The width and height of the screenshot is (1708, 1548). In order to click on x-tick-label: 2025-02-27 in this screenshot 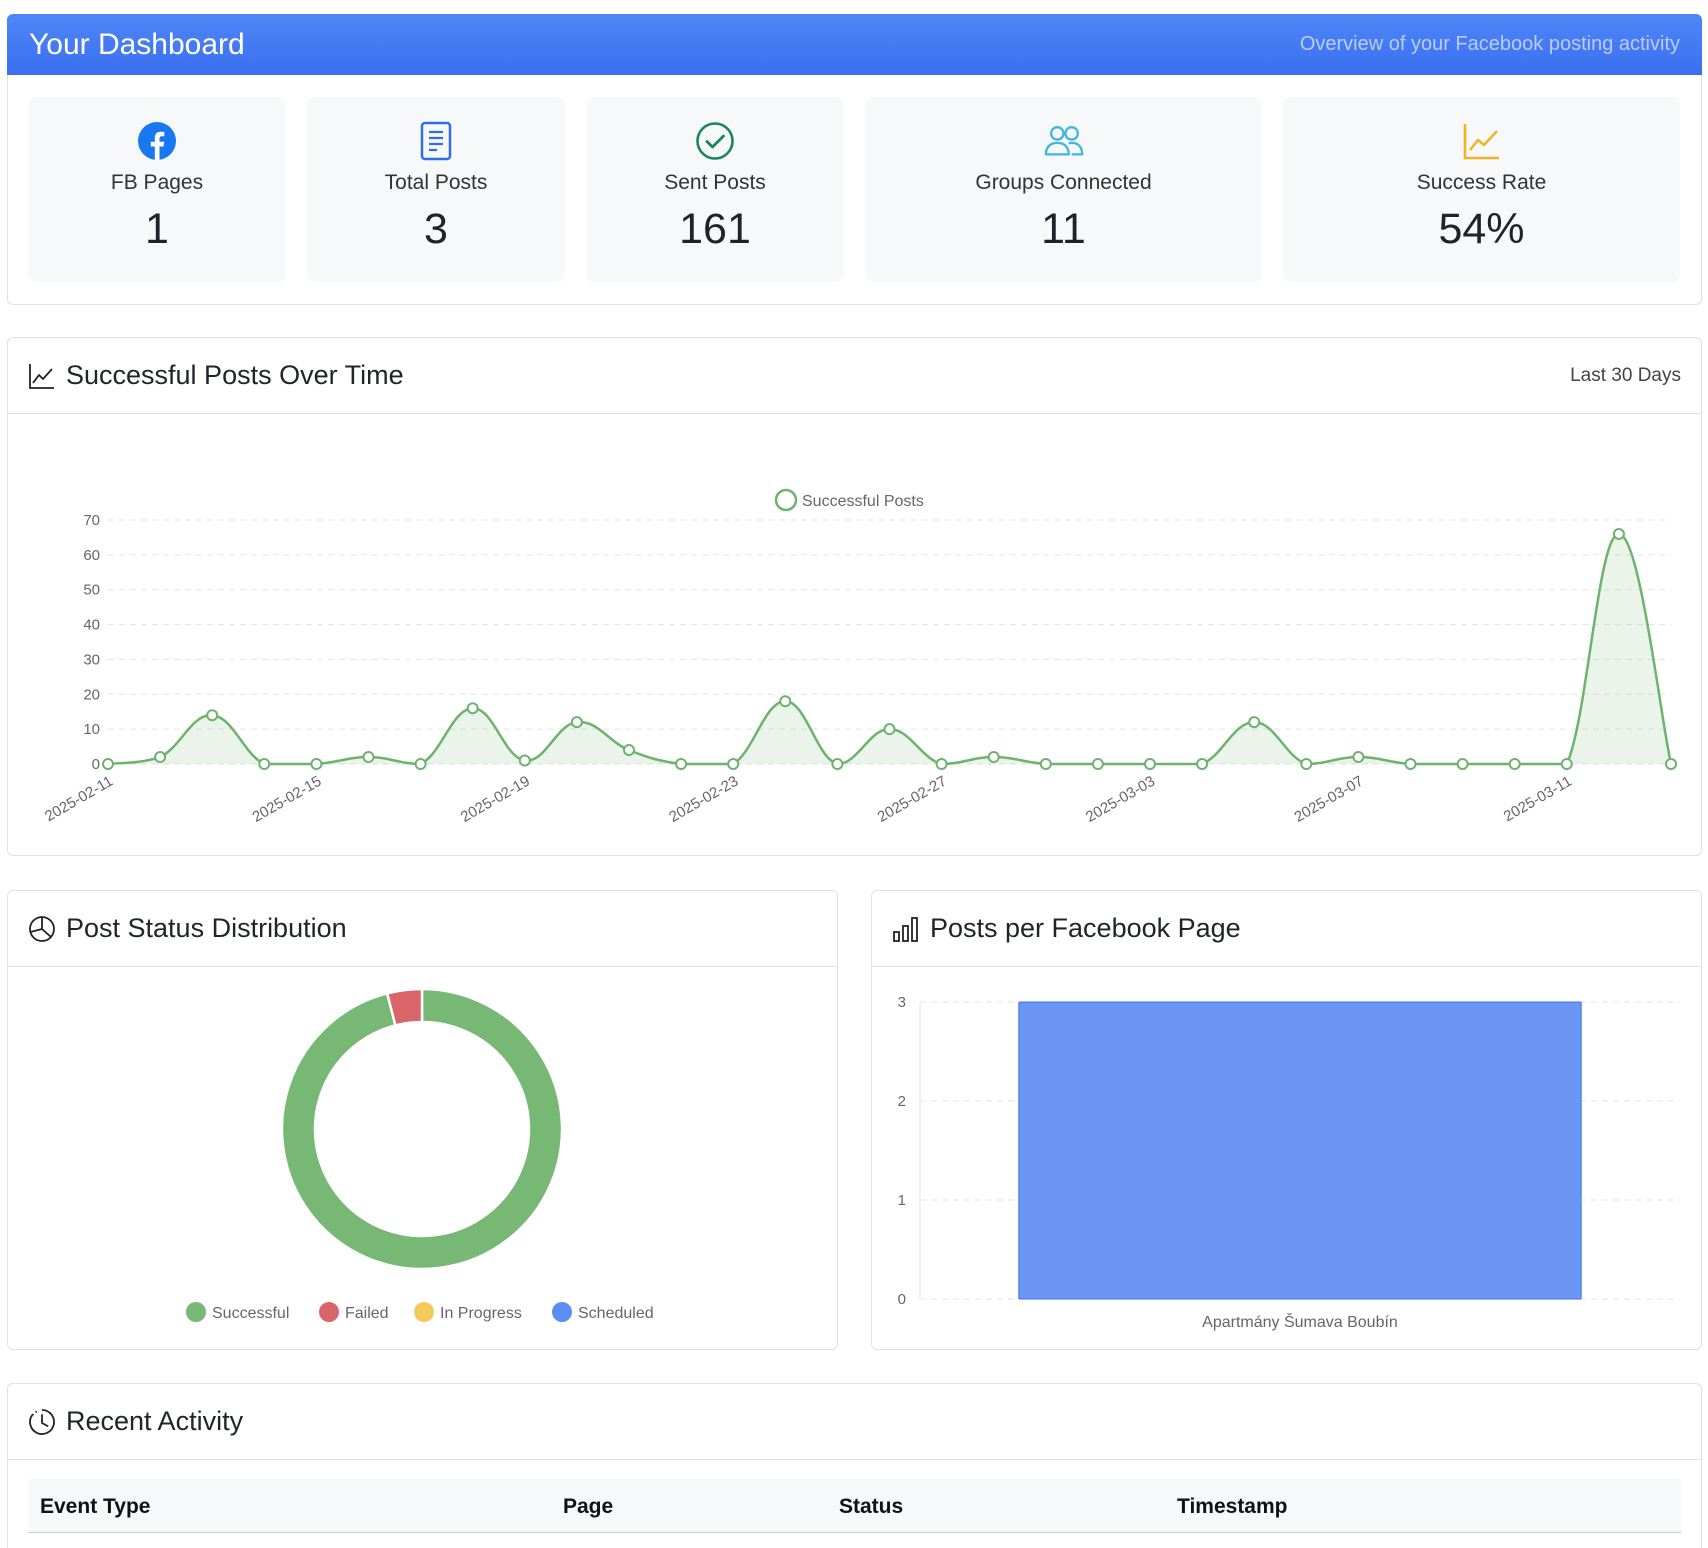, I will do `click(912, 799)`.